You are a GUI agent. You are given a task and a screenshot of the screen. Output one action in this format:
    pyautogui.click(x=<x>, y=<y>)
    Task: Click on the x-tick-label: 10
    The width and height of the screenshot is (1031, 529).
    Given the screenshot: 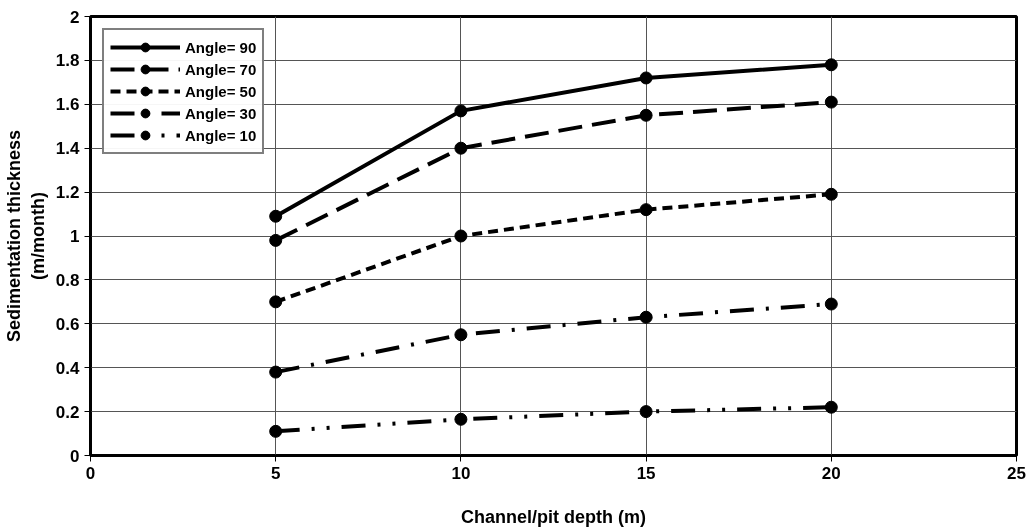 What is the action you would take?
    pyautogui.click(x=461, y=473)
    